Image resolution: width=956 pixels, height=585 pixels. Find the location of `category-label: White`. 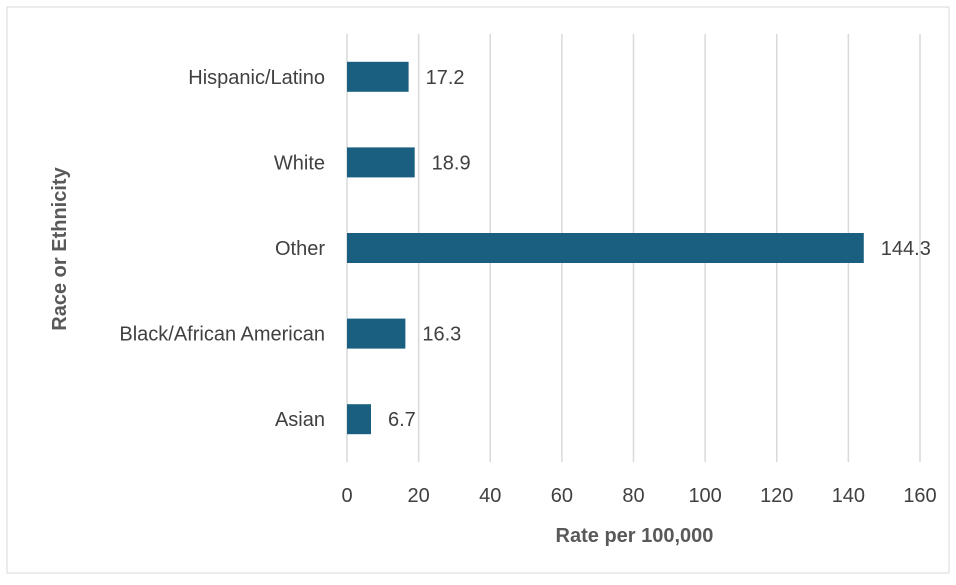

category-label: White is located at coordinates (299, 163).